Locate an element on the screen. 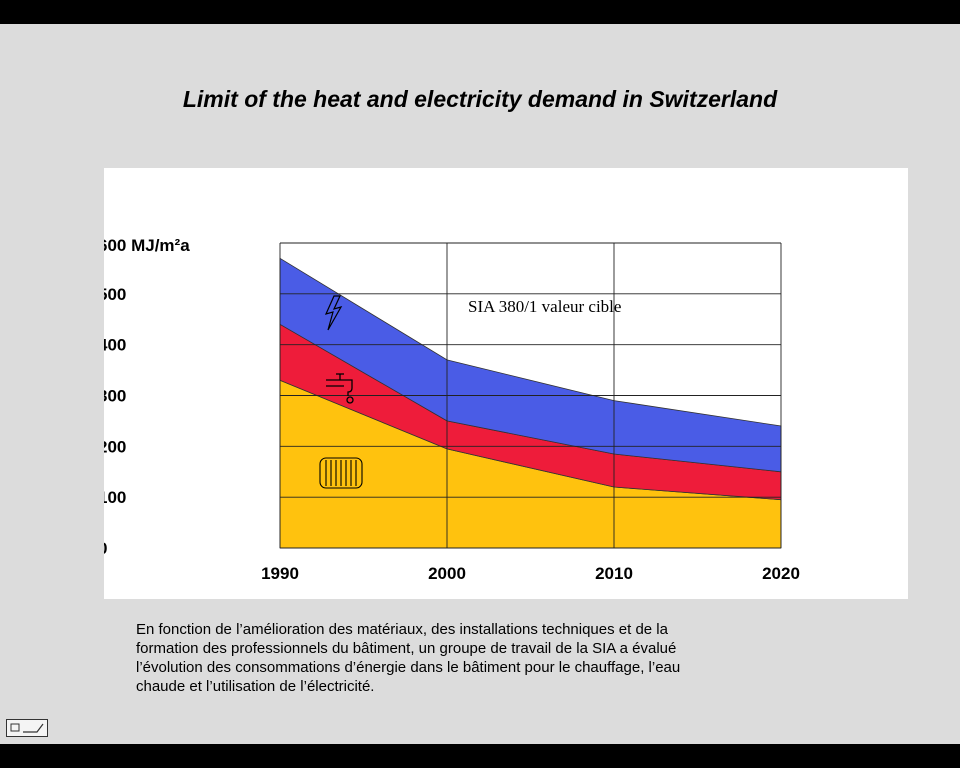  y-tick-label: 200 is located at coordinates (115, 446).